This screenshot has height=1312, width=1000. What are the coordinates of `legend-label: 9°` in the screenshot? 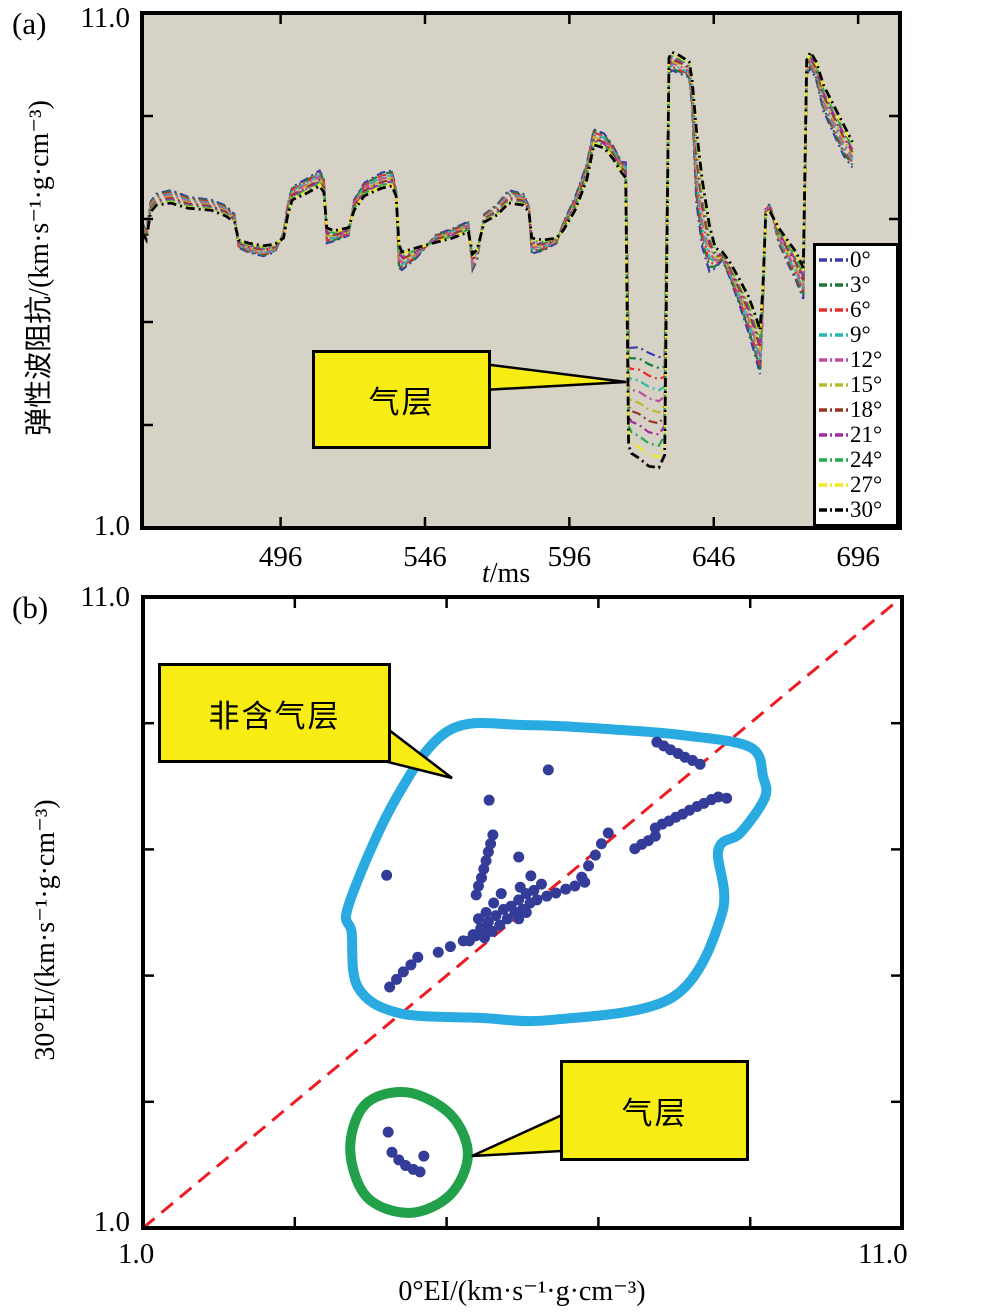 It's located at (860, 334).